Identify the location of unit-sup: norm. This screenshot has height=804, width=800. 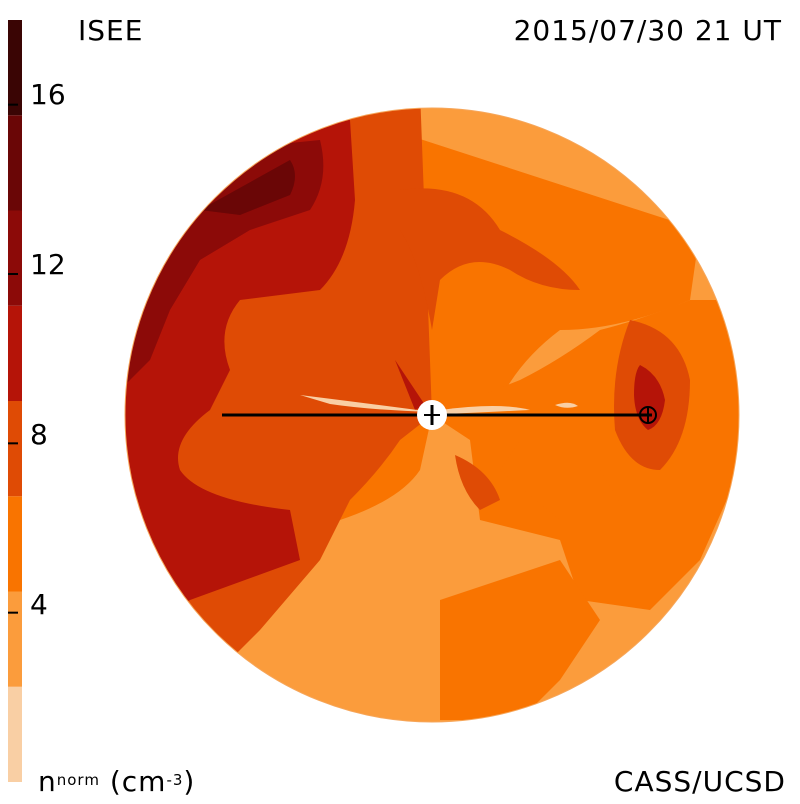
(78, 780).